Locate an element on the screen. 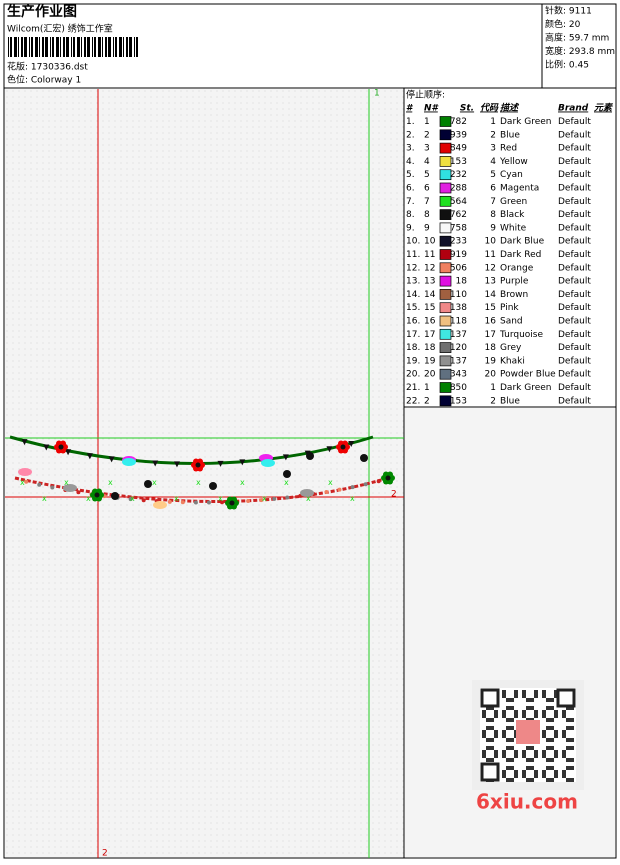  row-number: 4. is located at coordinates (410, 162).